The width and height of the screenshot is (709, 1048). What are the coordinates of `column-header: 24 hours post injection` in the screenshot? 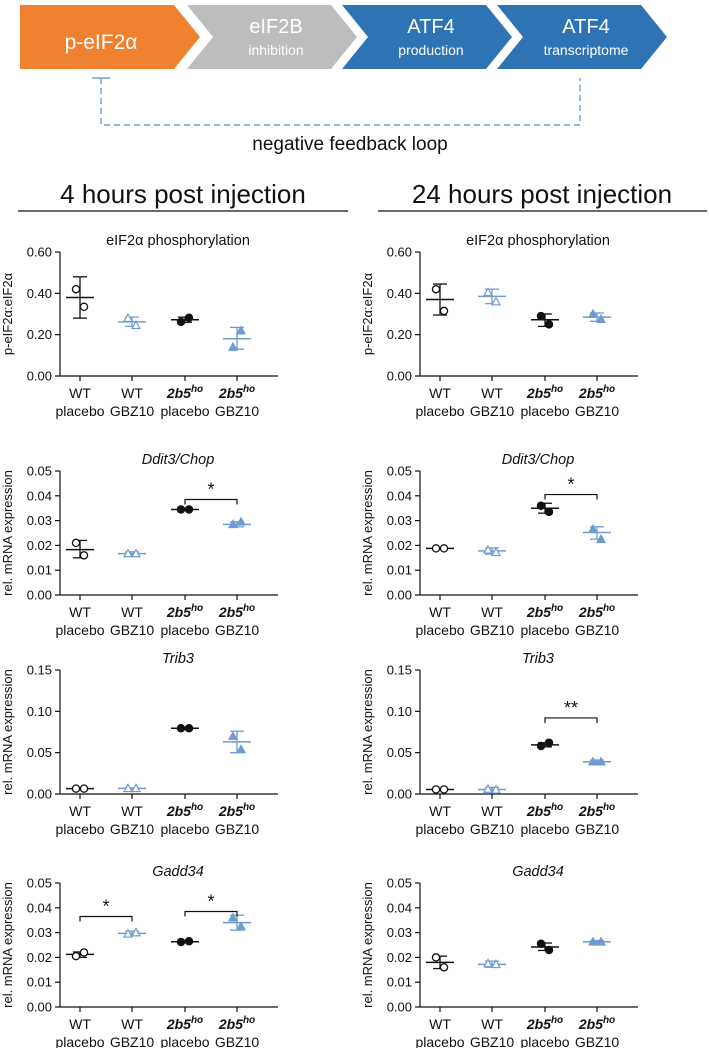 It's located at (542, 195).